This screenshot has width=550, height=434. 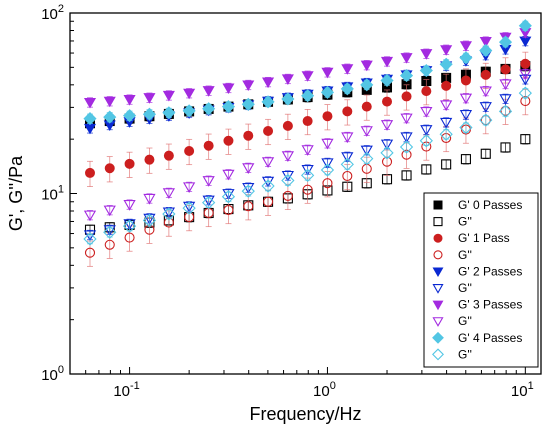 What do you see at coordinates (305, 414) in the screenshot?
I see `x-axis-title: Frequency/Hz` at bounding box center [305, 414].